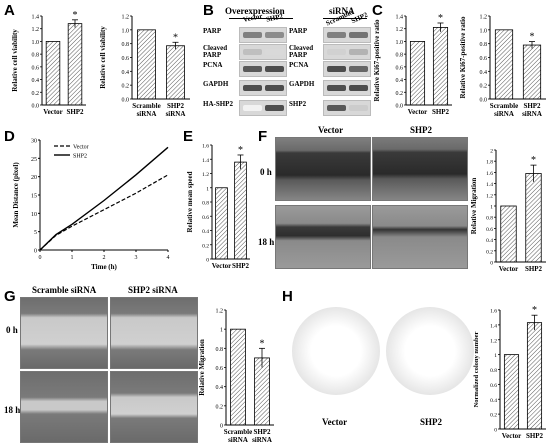 This screenshot has width=550, height=447. What do you see at coordinates (15, 60) in the screenshot?
I see `y-axis-label: Relative cell viability` at bounding box center [15, 60].